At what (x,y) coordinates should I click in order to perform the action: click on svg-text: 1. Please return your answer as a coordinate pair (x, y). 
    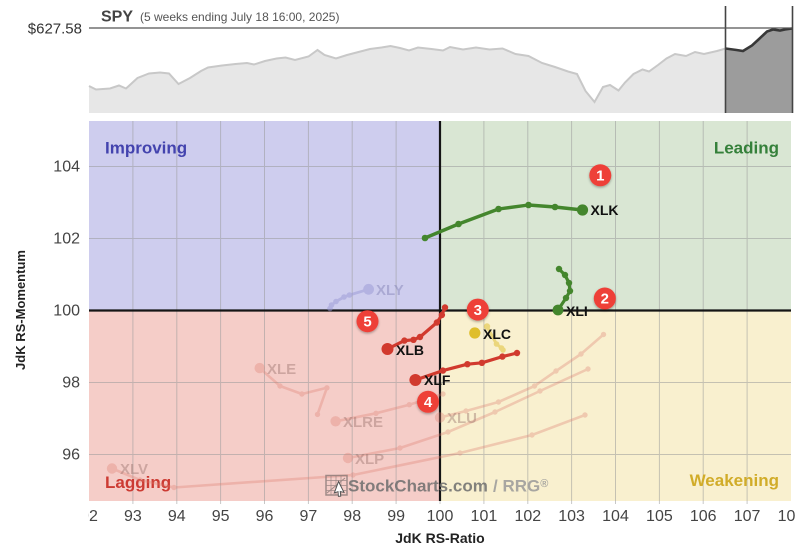
    Looking at the image, I should click on (600, 176).